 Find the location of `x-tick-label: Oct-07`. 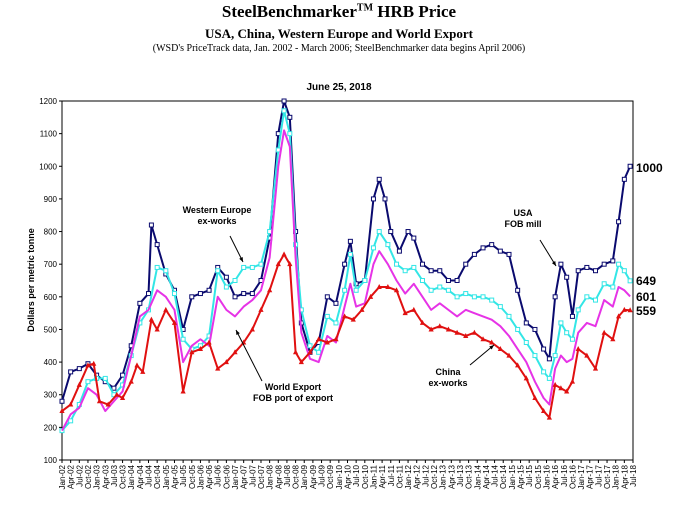

x-tick-label: Oct-07 is located at coordinates (261, 476).